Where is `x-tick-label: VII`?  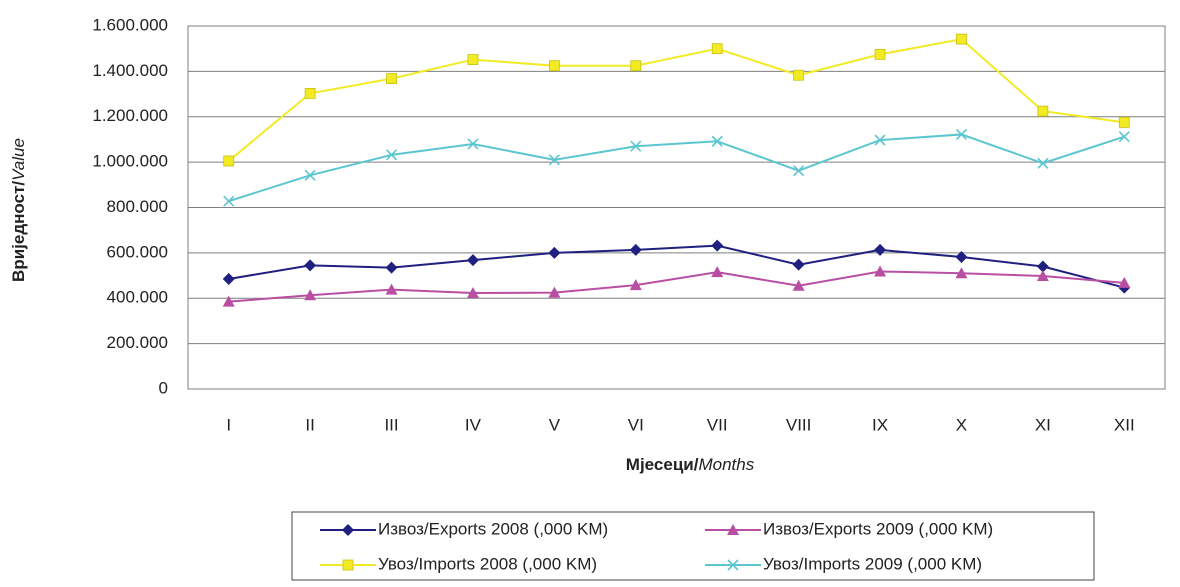 x-tick-label: VII is located at coordinates (717, 424).